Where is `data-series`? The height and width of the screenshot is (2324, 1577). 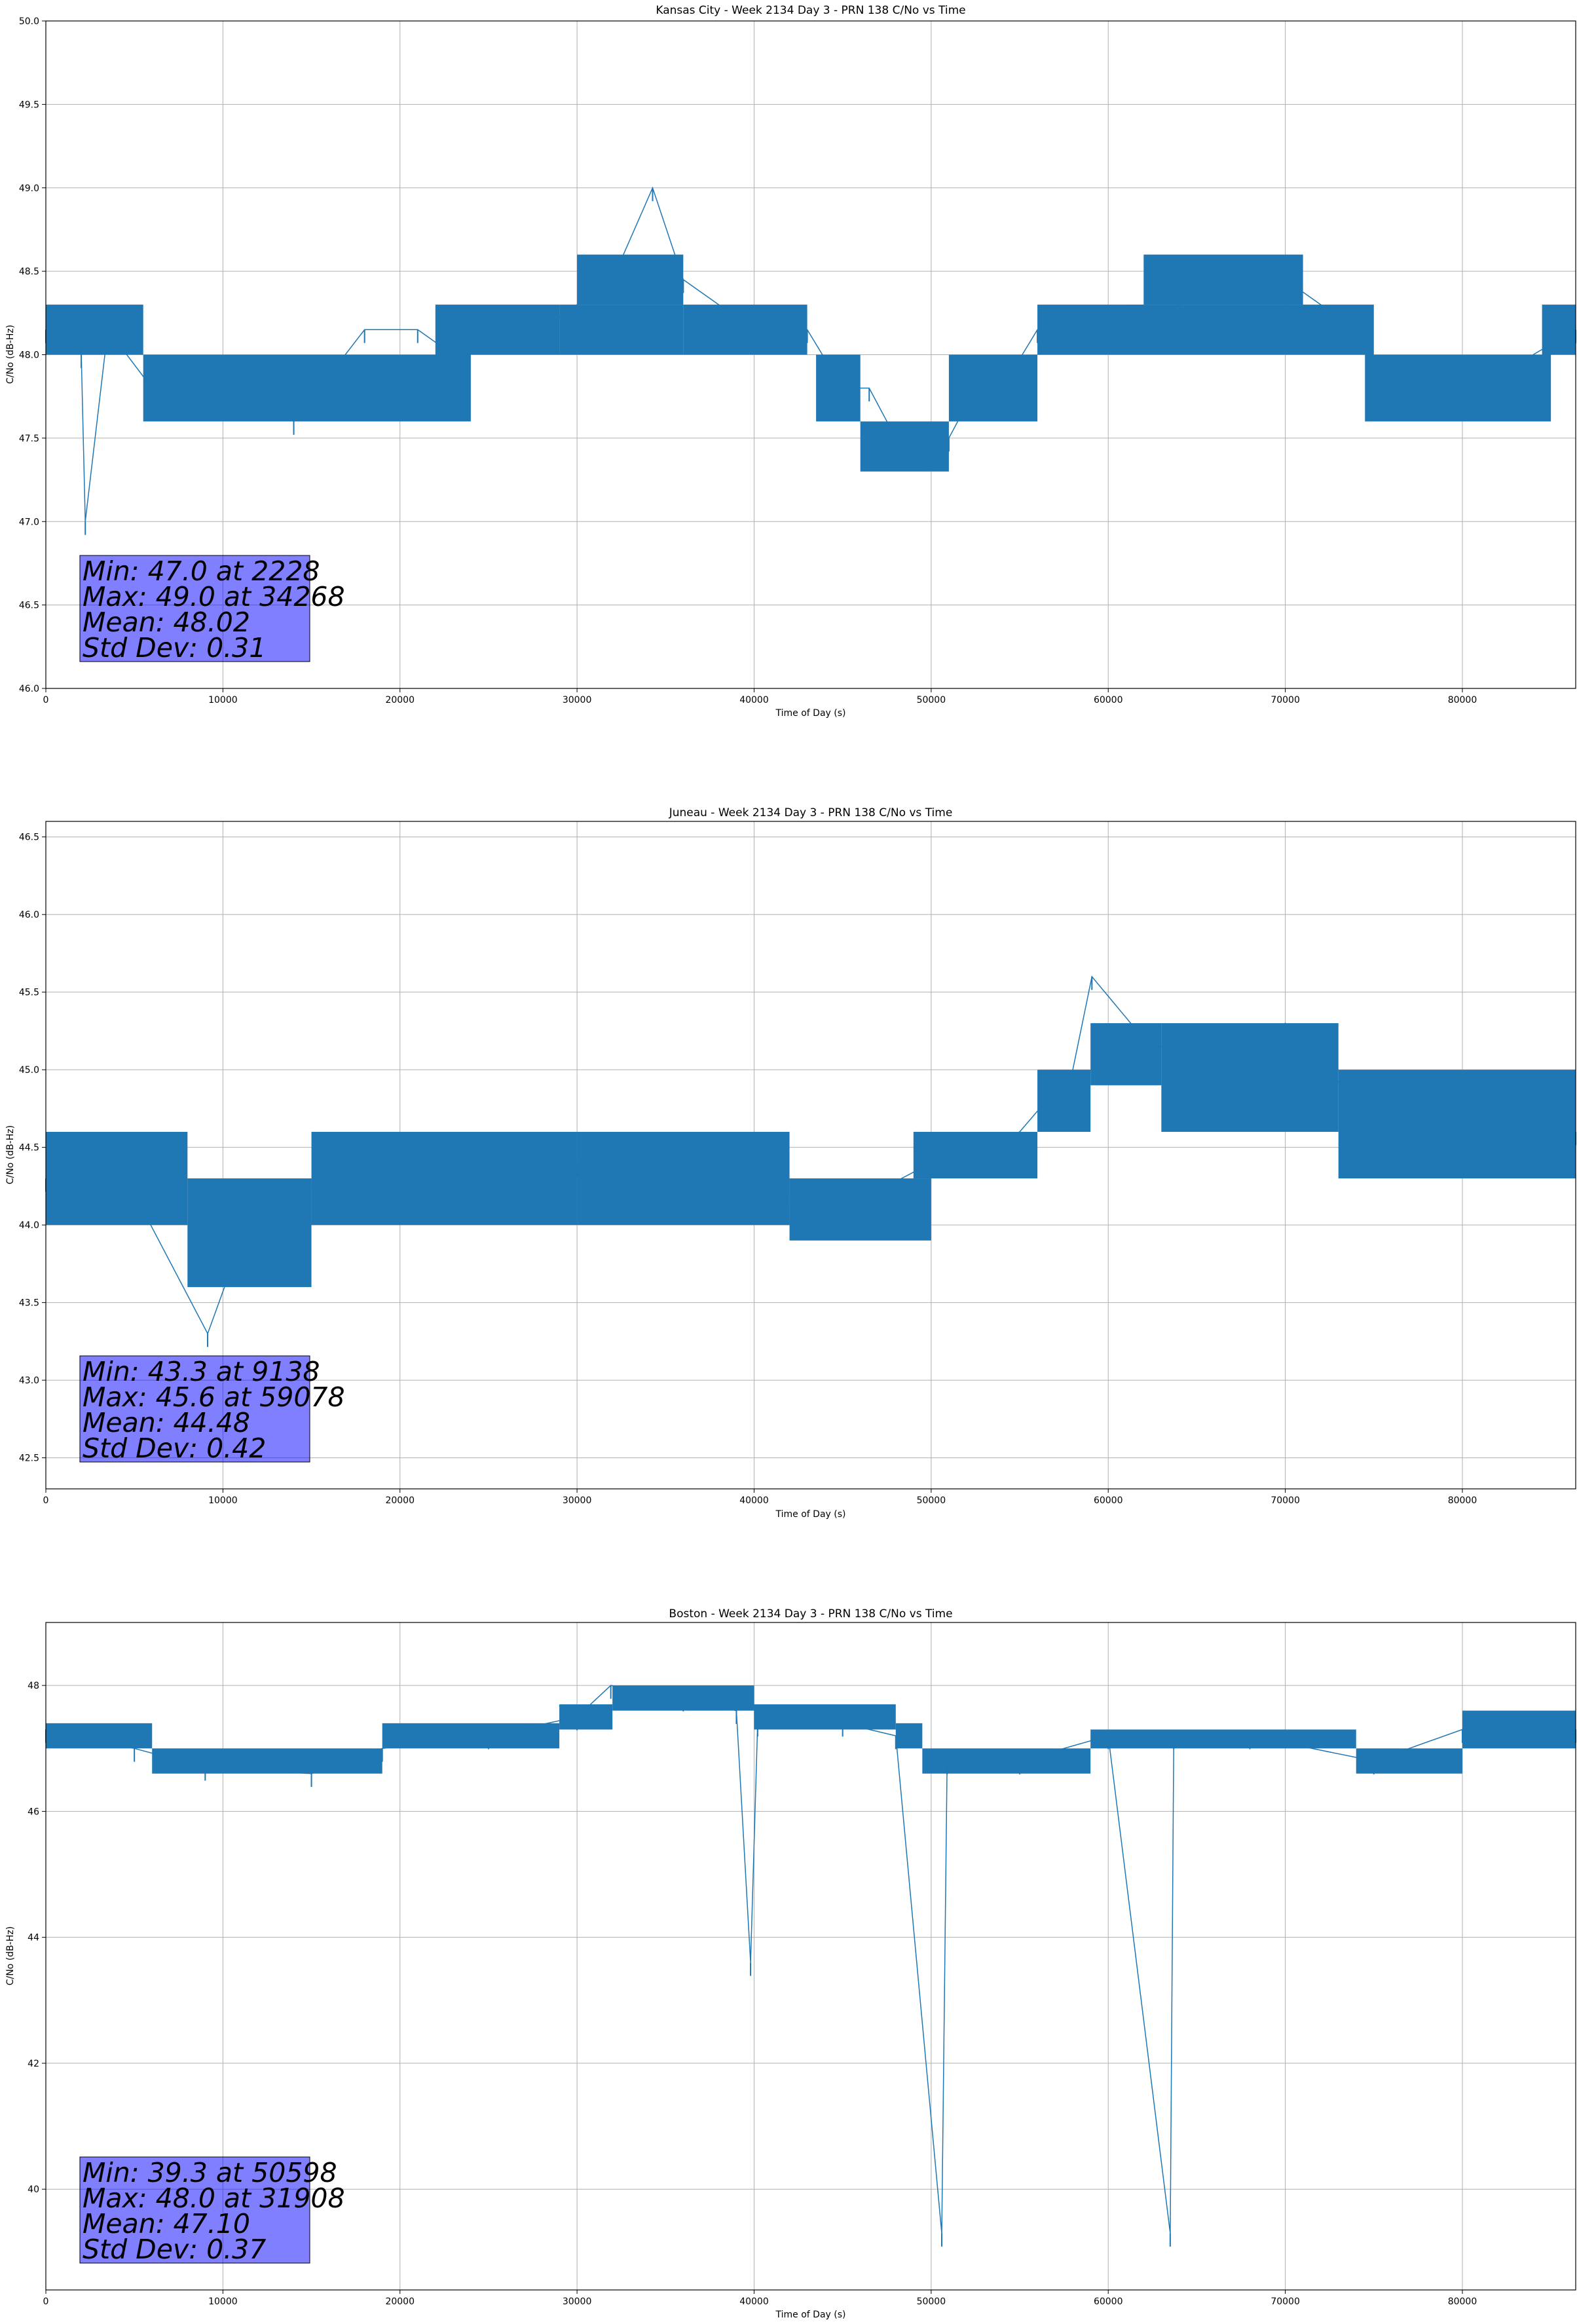 data-series is located at coordinates (810, 361).